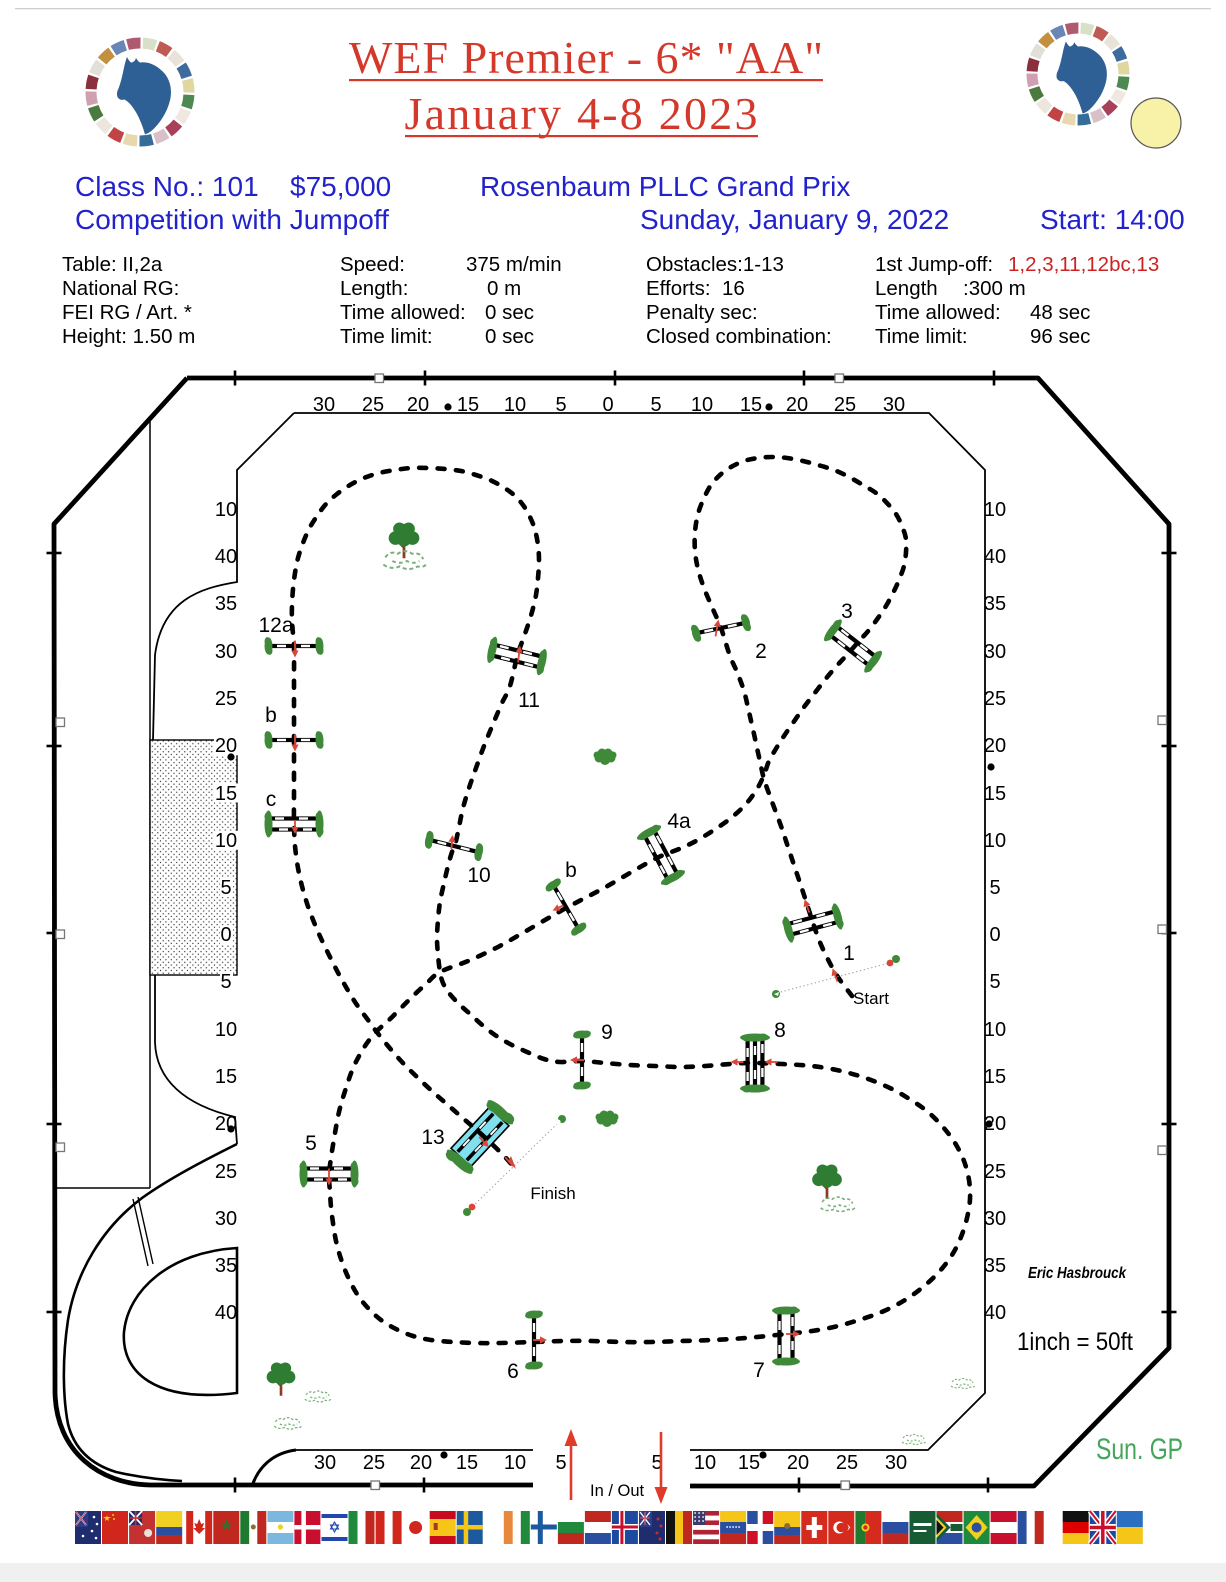 The width and height of the screenshot is (1226, 1582). Describe the element at coordinates (120, 288) in the screenshot. I see `svg-text: National RG:` at that location.